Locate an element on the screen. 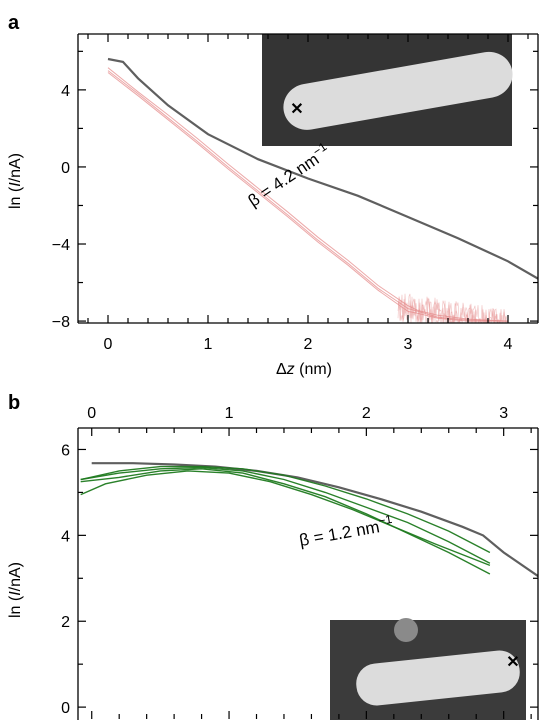 The image size is (546, 720). panel-a-ytick-label: −8 is located at coordinates (61, 322).